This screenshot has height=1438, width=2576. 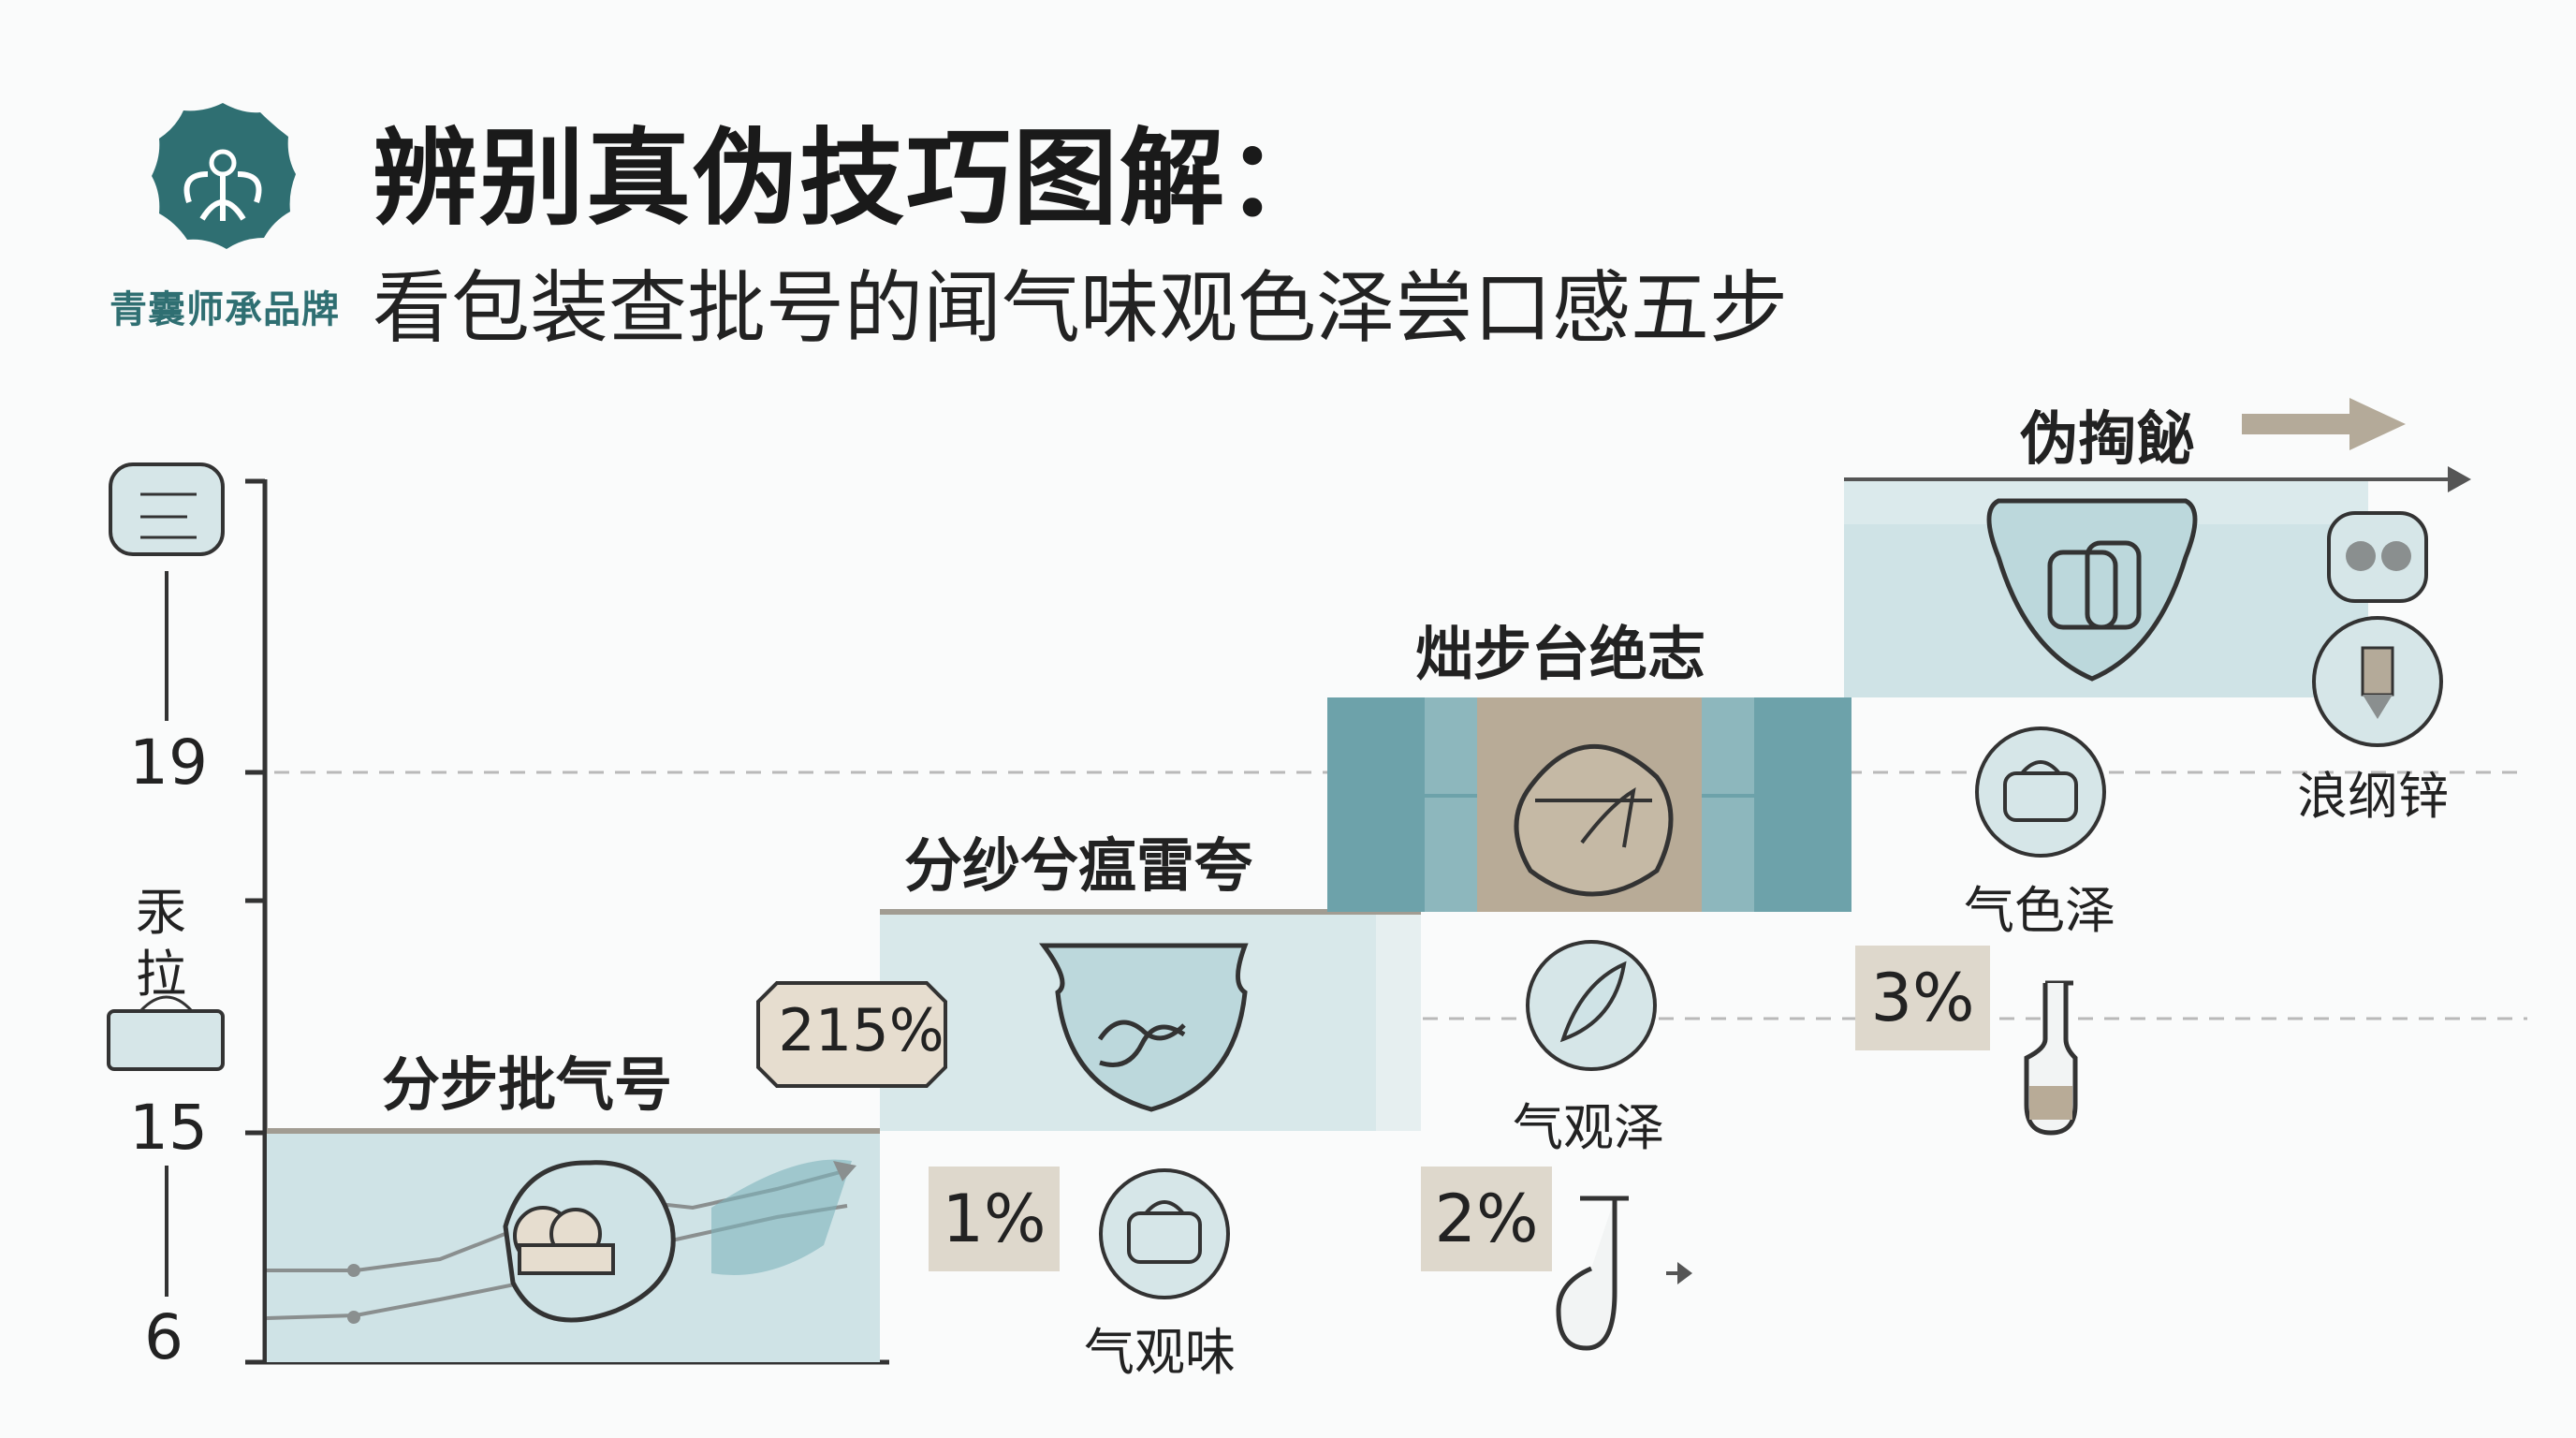 What do you see at coordinates (1160, 1352) in the screenshot?
I see `icon-label-1: 气观味` at bounding box center [1160, 1352].